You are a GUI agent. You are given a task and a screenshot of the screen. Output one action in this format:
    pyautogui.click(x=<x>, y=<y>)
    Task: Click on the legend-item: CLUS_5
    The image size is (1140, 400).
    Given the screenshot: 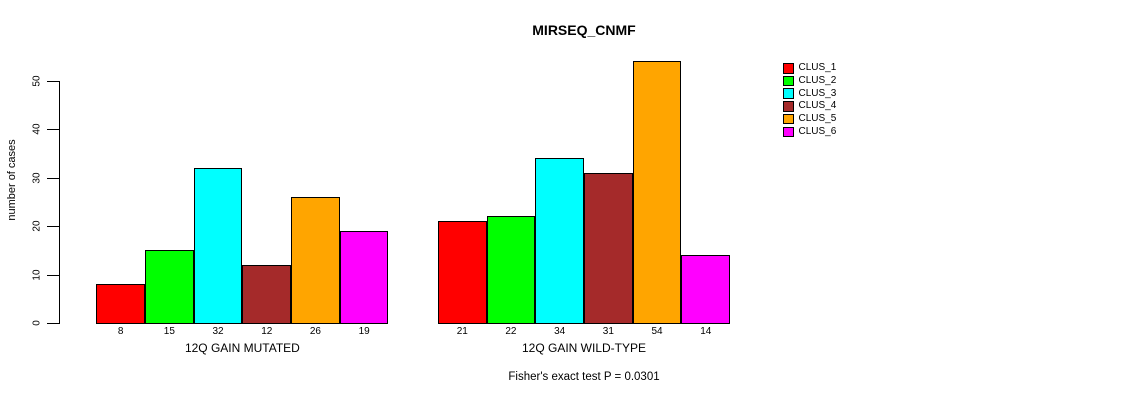 What is the action you would take?
    pyautogui.click(x=809, y=119)
    